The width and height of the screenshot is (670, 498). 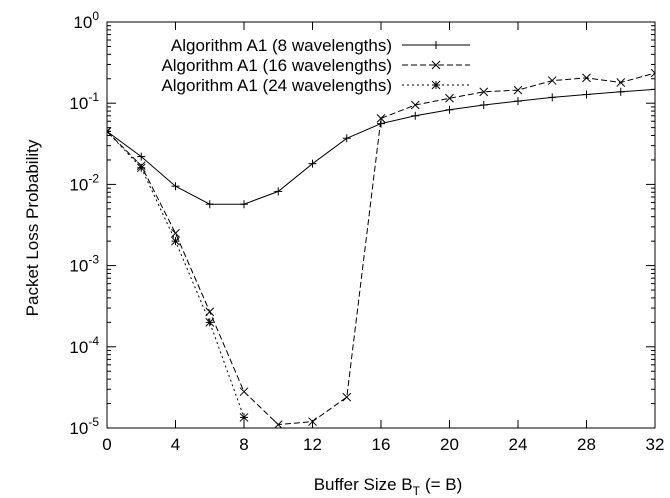 What do you see at coordinates (417, 491) in the screenshot?
I see `x-axis-label-sub: T` at bounding box center [417, 491].